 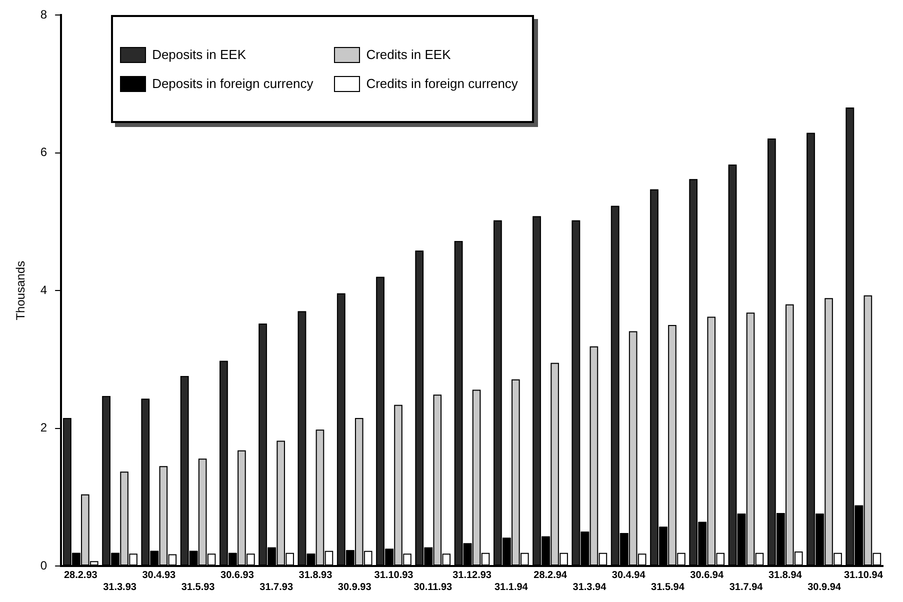 I want to click on legend-label: Credits in foreign currency, so click(x=442, y=84).